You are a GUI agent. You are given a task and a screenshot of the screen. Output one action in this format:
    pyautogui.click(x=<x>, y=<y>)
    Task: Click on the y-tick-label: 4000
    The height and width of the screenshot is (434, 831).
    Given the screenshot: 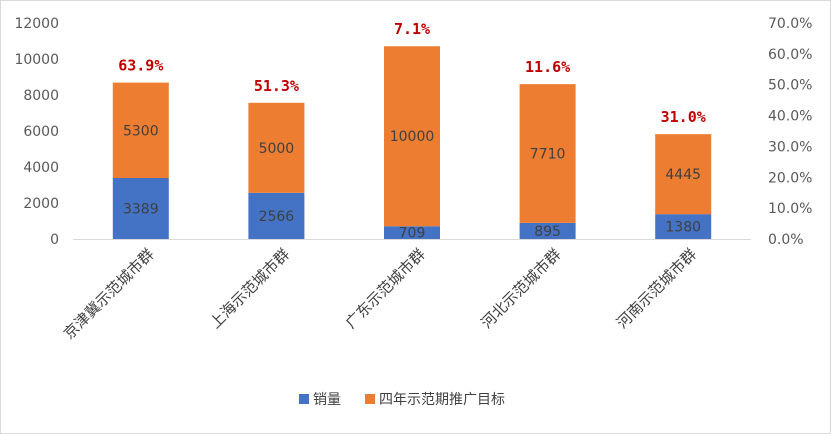 What is the action you would take?
    pyautogui.click(x=41, y=168)
    